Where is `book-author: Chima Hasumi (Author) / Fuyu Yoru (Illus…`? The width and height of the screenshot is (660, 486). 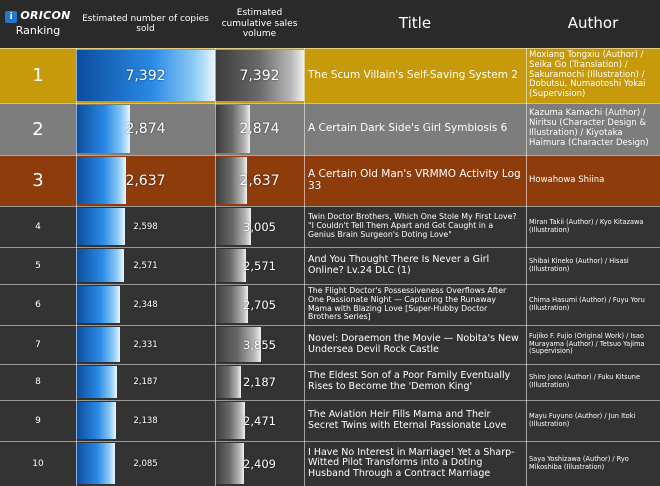 book-author: Chima Hasumi (Author) / Fuyu Yoru (Illus… is located at coordinates (587, 303).